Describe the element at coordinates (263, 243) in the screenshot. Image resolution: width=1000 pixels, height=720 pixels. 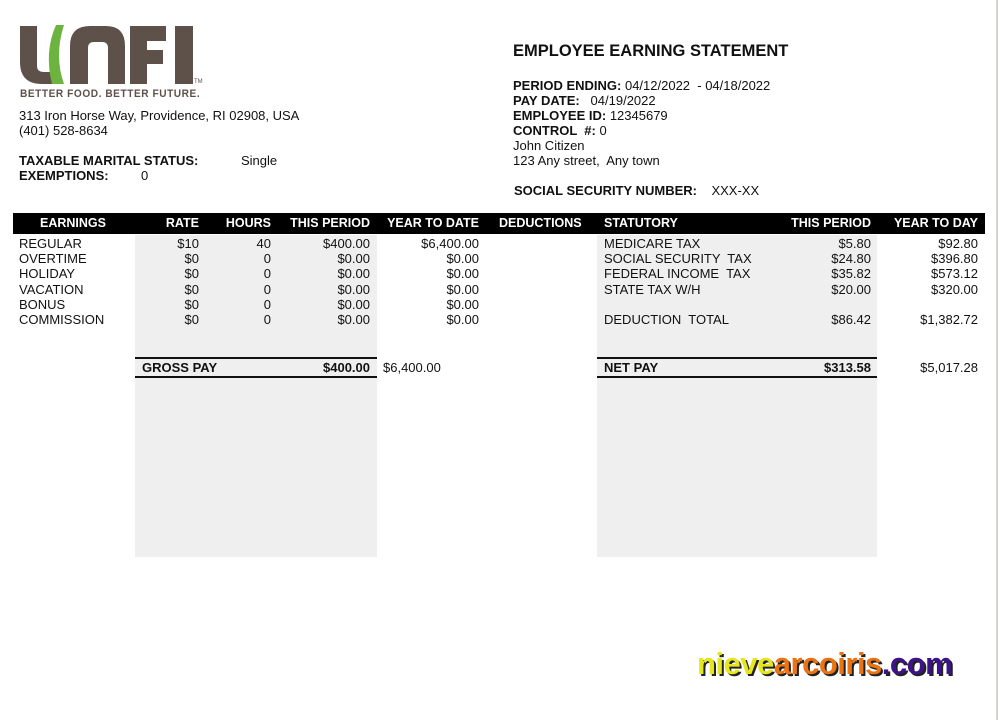
I see `earning-hours: 40` at that location.